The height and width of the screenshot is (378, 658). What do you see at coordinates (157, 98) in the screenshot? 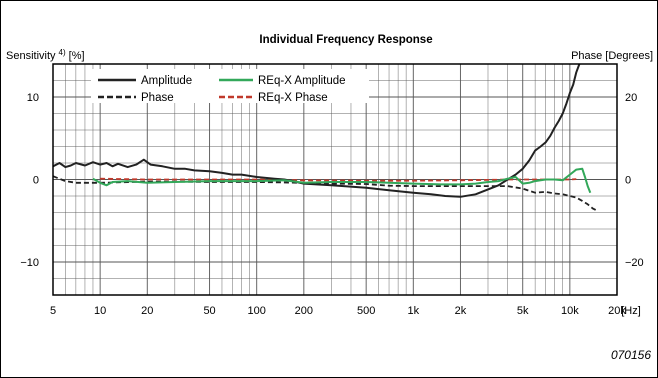
I see `legend-label-phase: Phase` at bounding box center [157, 98].